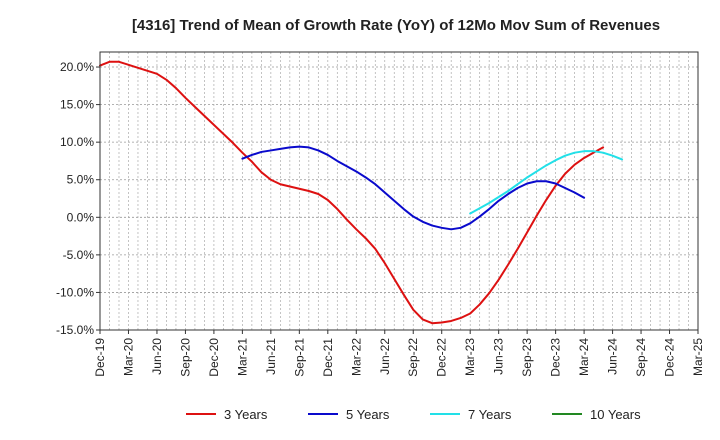 The width and height of the screenshot is (720, 440). I want to click on x-tick-label: Dec-21, so click(328, 357).